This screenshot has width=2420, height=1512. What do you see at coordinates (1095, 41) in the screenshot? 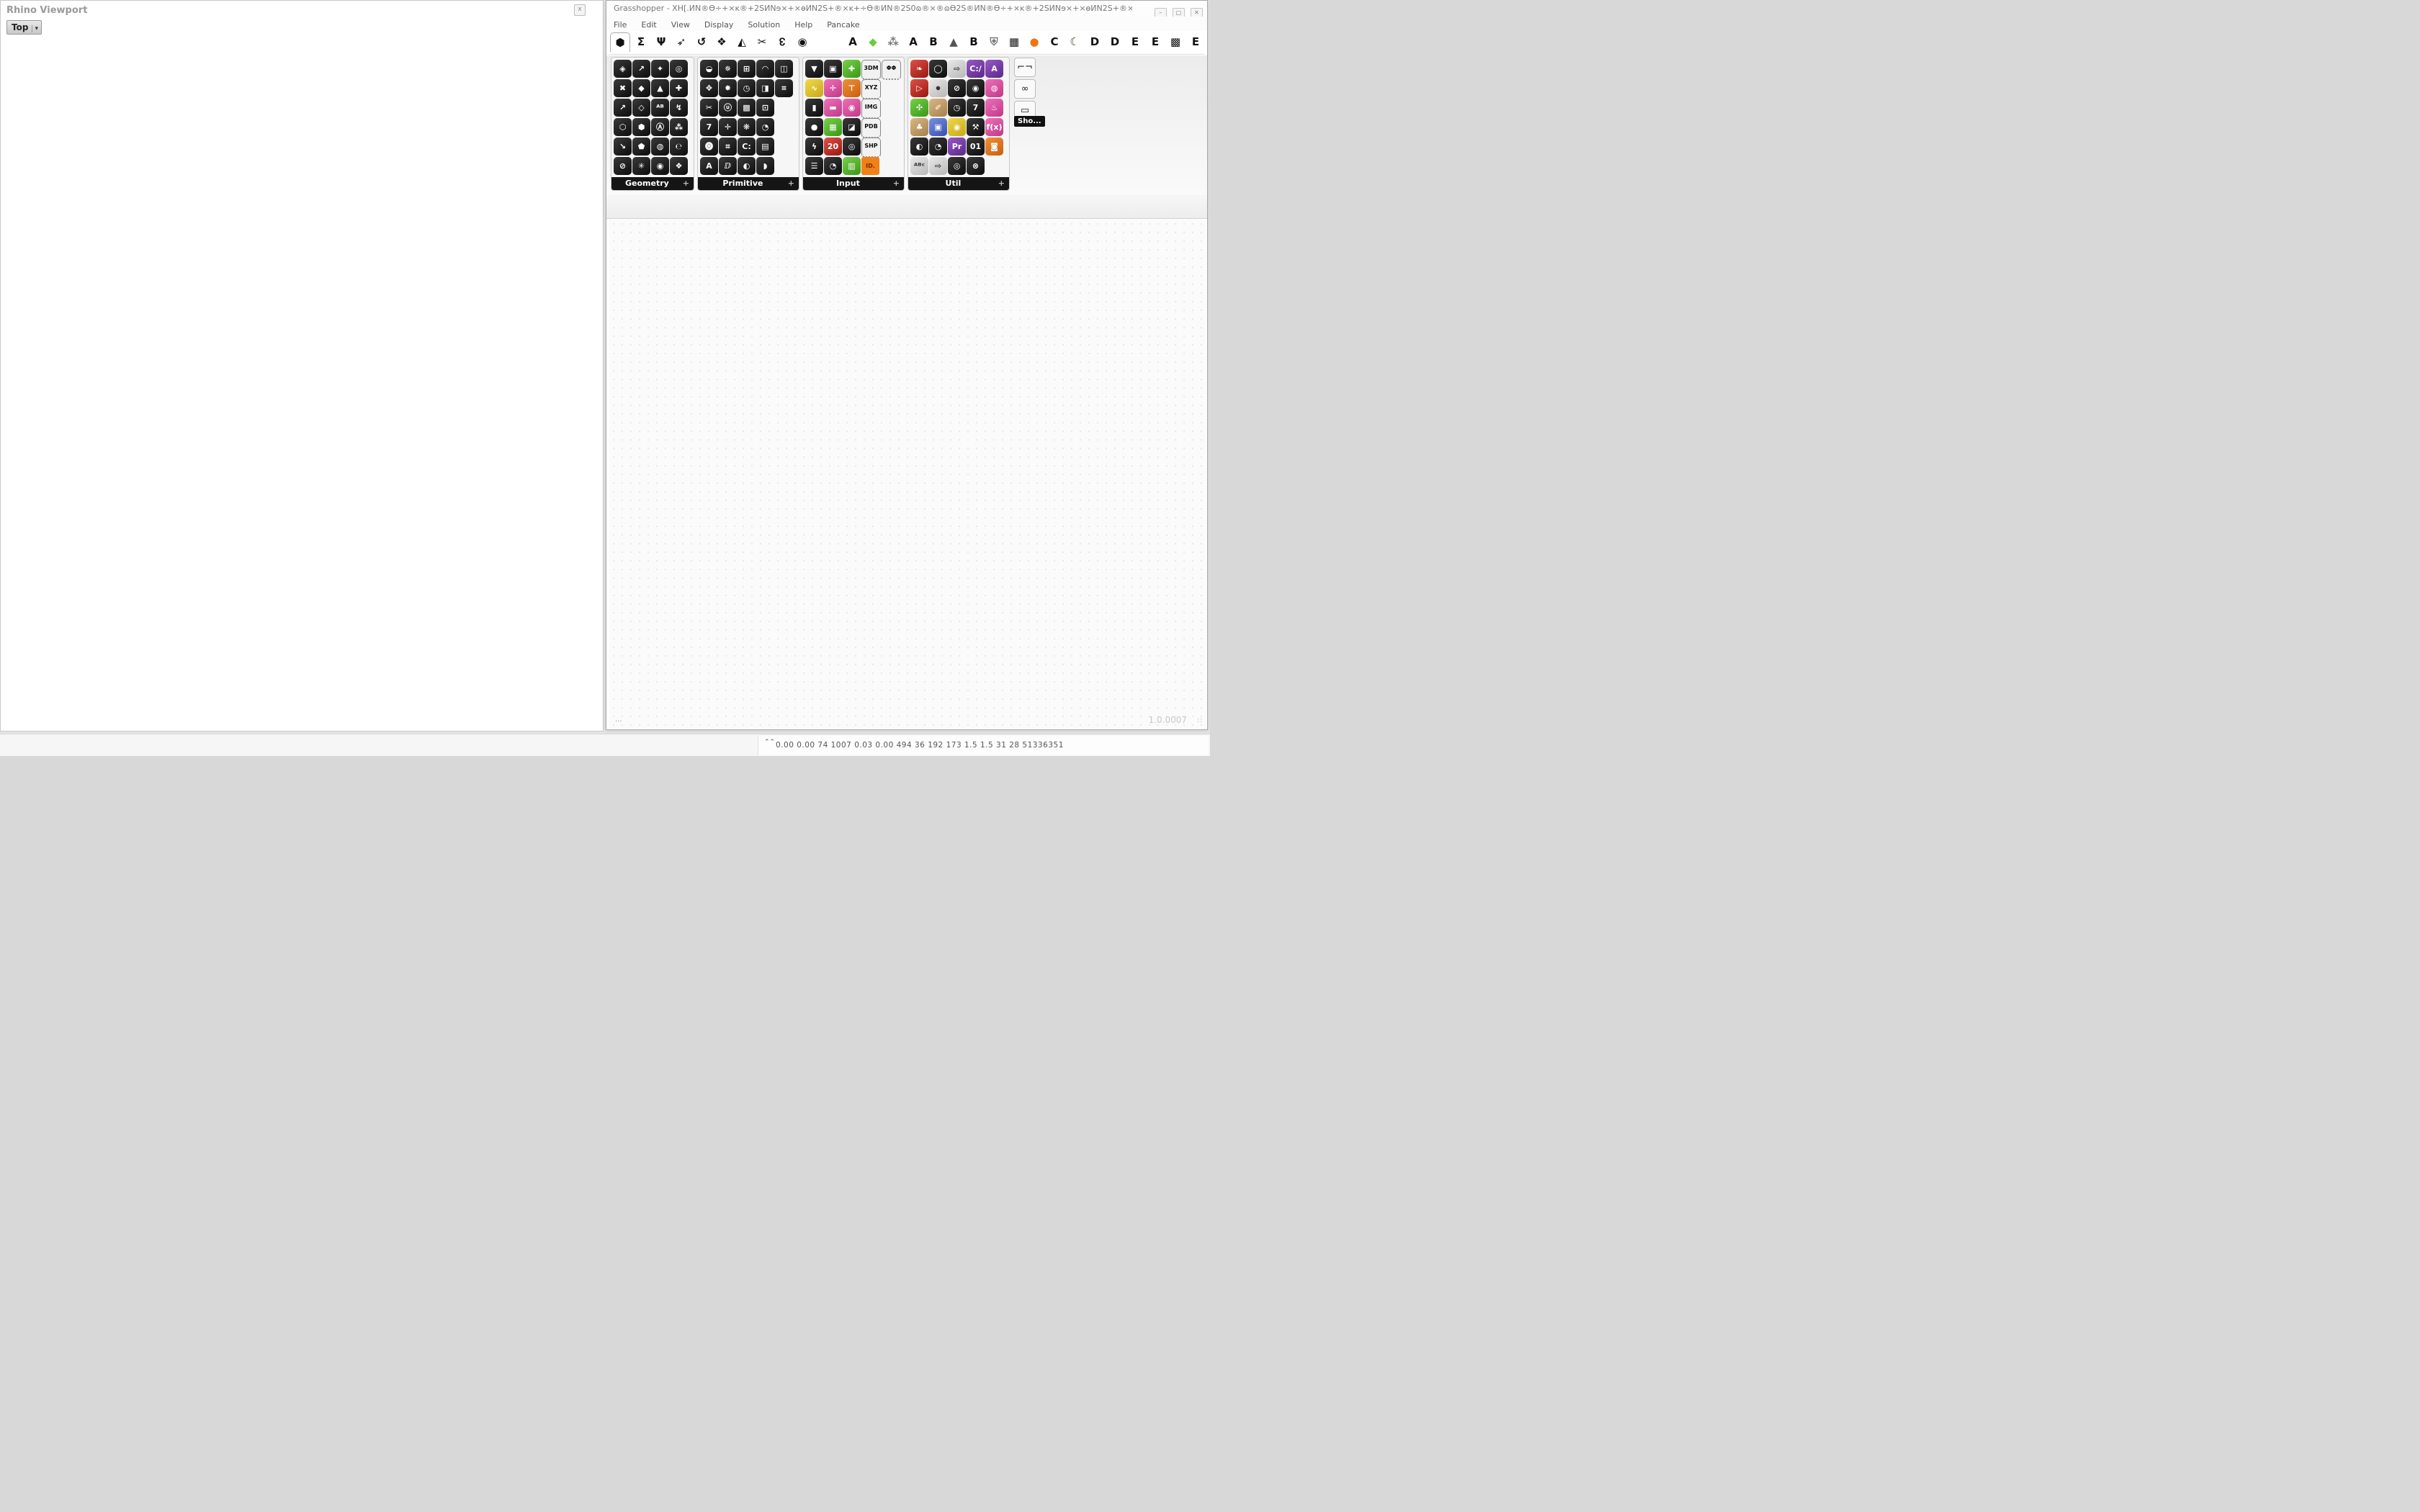
I see `gh-tab-23: D` at bounding box center [1095, 41].